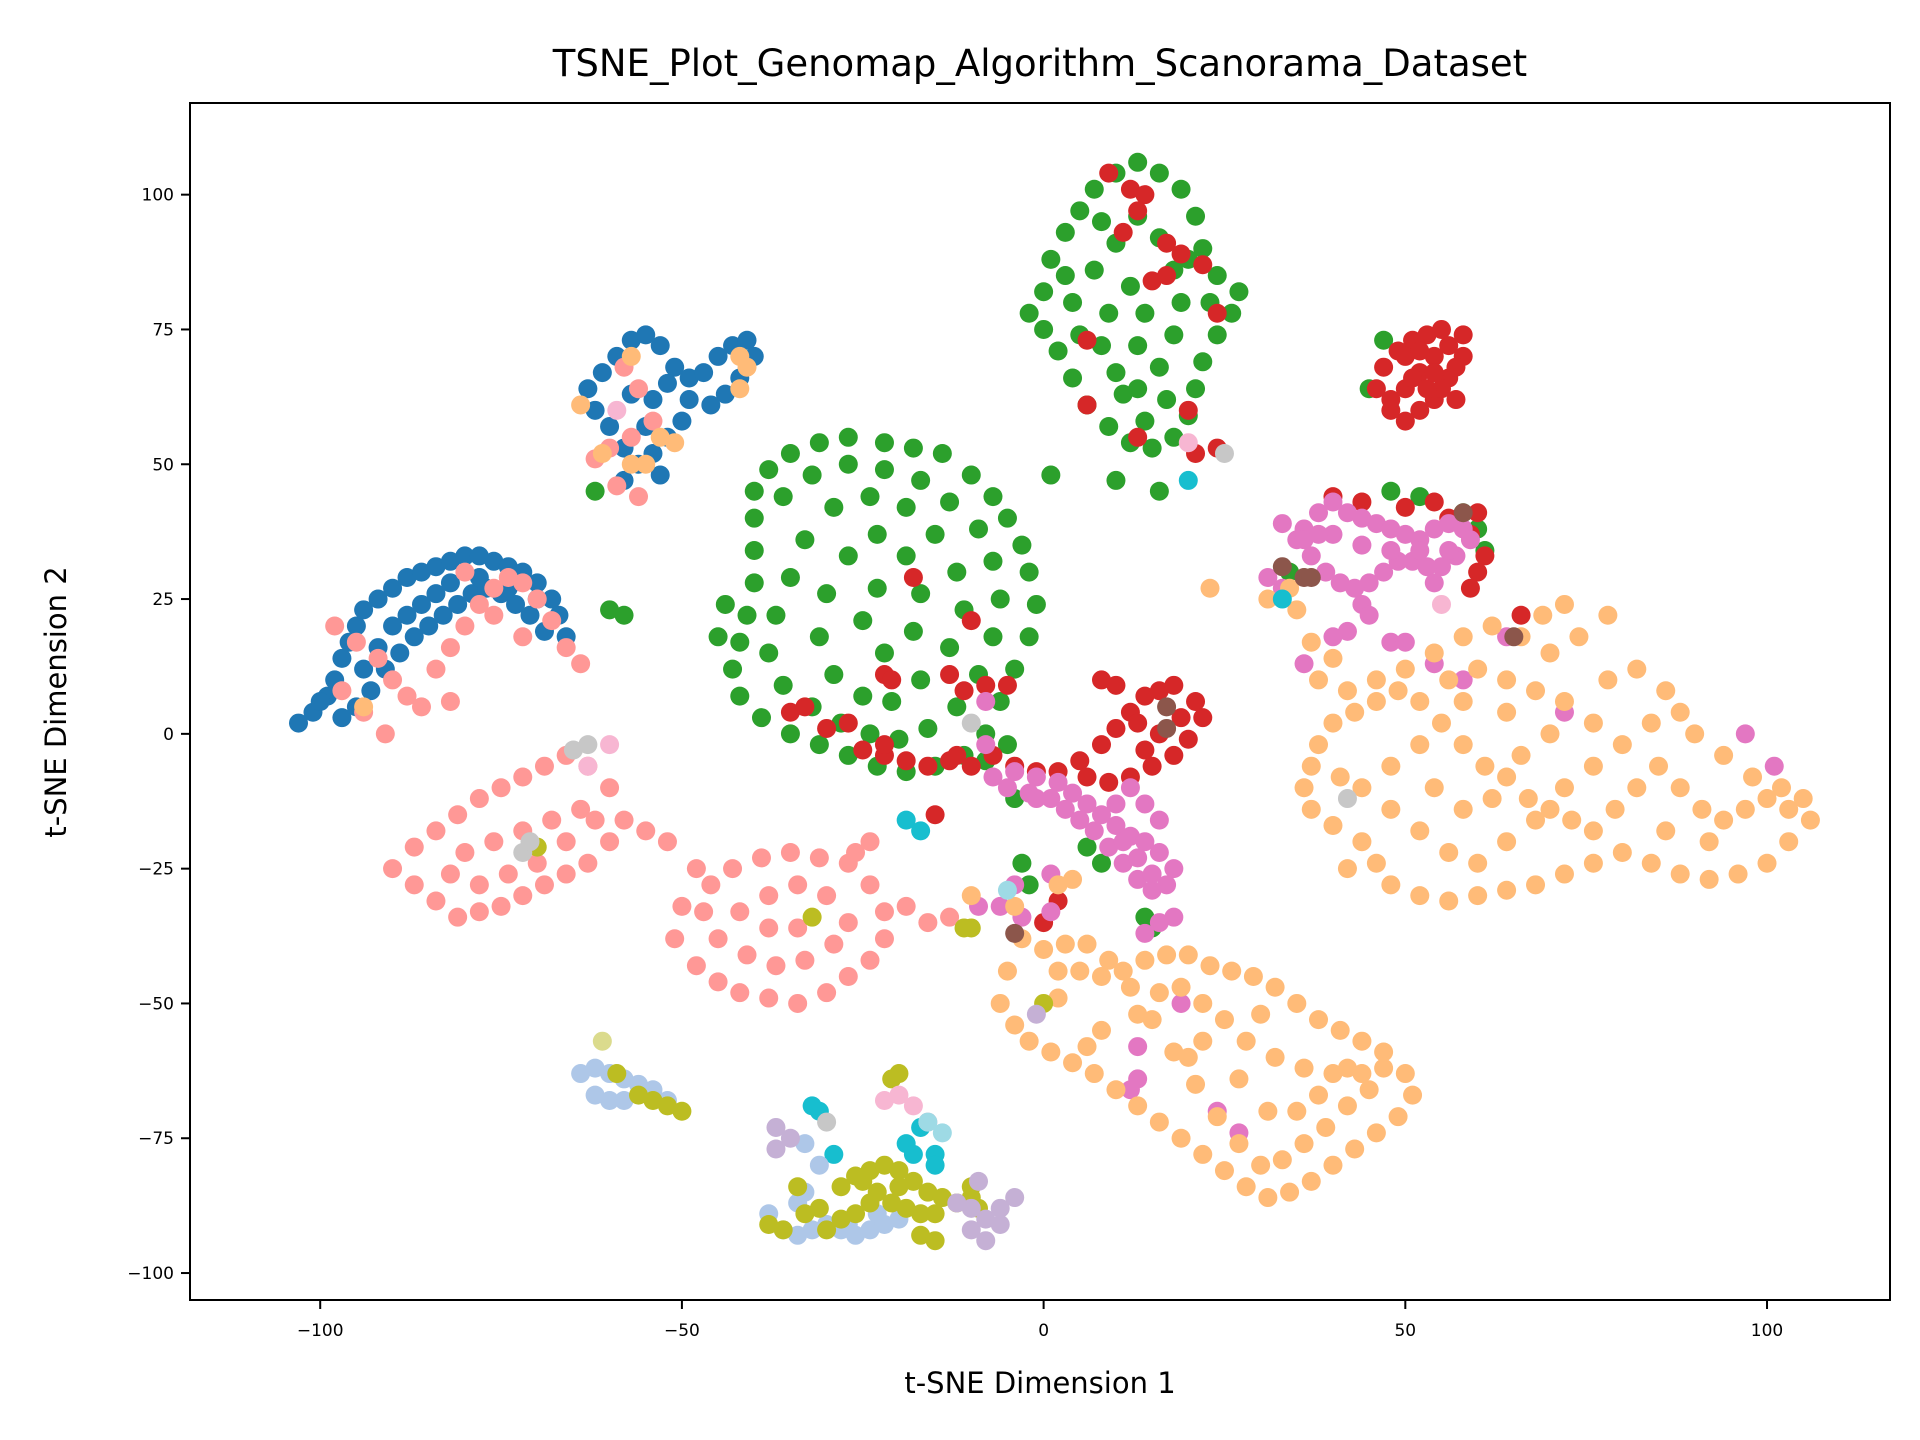 The image size is (1920, 1440). Describe the element at coordinates (168, 735) in the screenshot. I see `y-tick-label-4: 0` at that location.